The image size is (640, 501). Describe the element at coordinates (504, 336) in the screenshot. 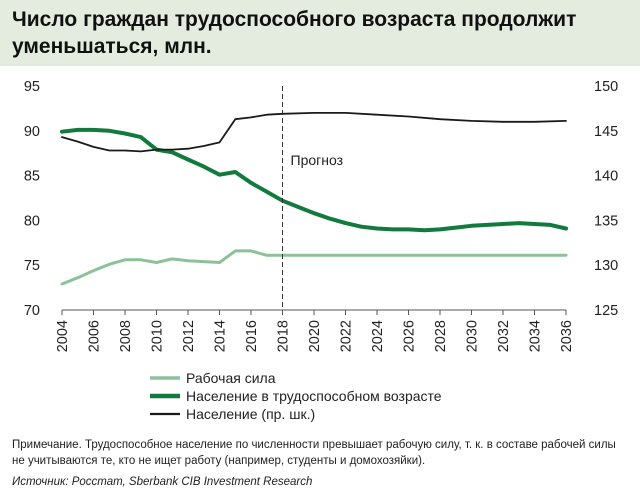

I see `x-tick-label: 2032` at that location.